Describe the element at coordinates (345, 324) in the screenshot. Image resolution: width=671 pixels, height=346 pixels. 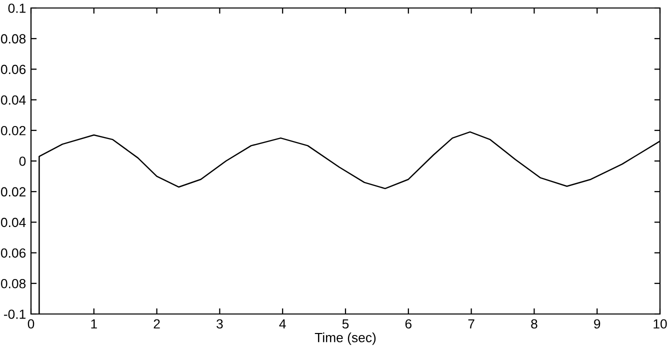
I see `x-tick-label: 5` at that location.